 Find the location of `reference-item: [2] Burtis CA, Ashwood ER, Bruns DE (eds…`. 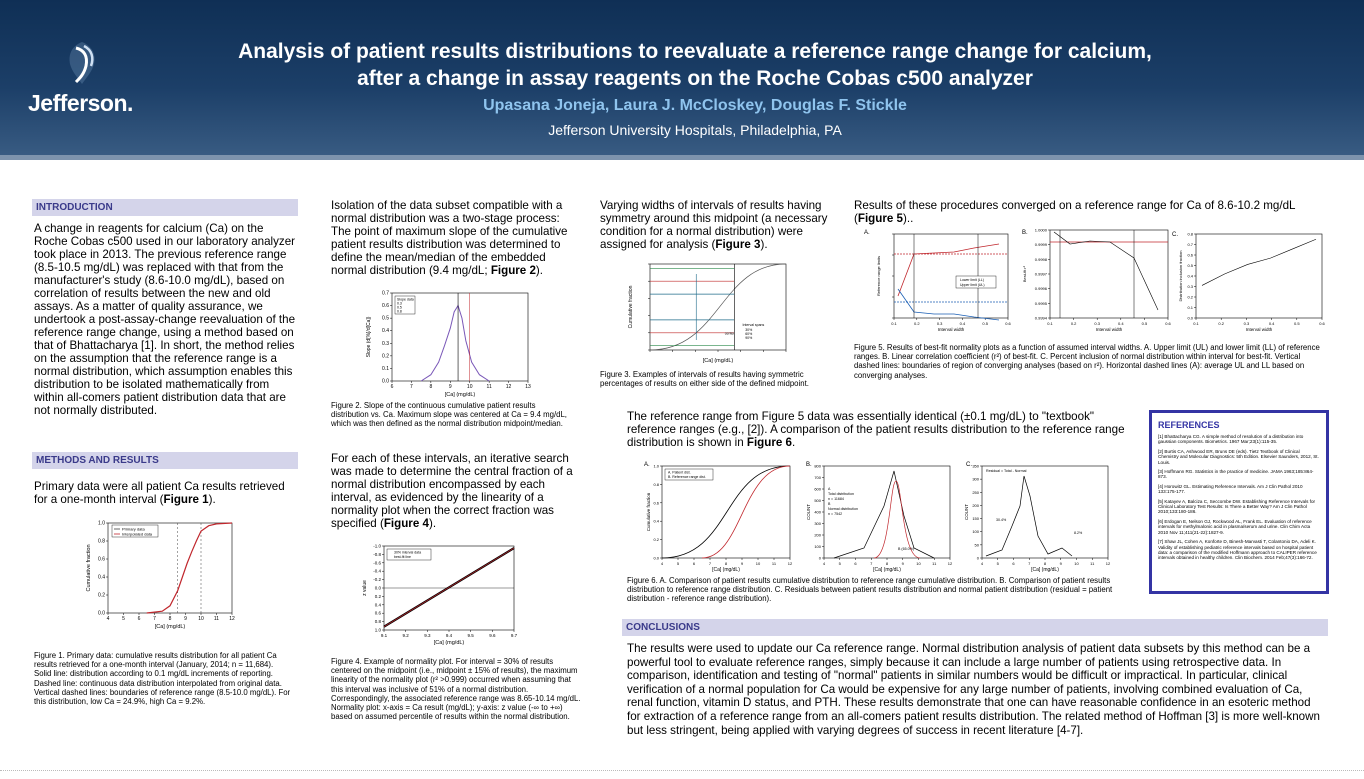

reference-item: [2] Burtis CA, Ashwood ER, Bruns DE (eds… is located at coordinates (1238, 456).